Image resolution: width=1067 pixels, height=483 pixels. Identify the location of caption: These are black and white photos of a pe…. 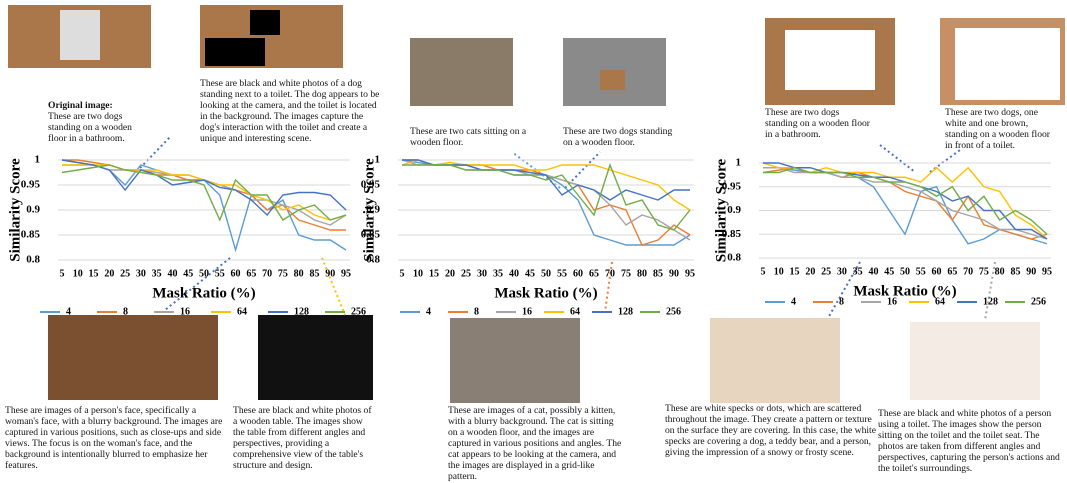
(969, 441).